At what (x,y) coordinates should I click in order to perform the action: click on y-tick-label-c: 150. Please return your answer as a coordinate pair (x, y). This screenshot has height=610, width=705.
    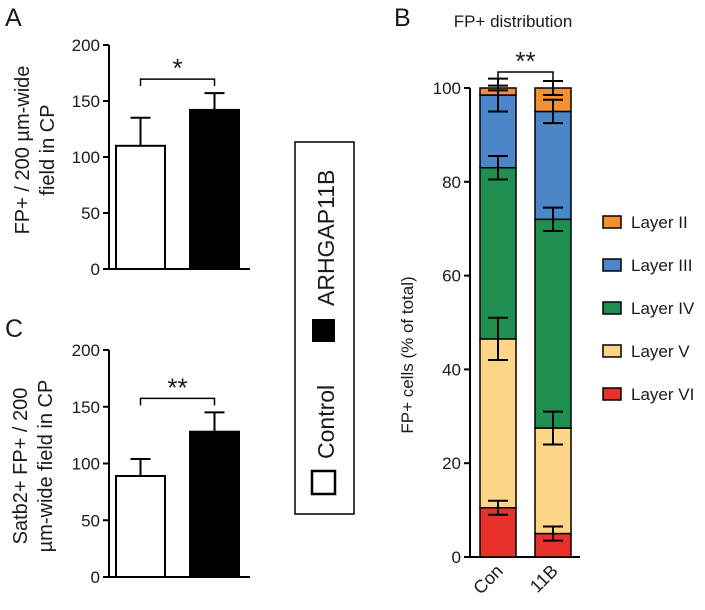
    Looking at the image, I should click on (86, 407).